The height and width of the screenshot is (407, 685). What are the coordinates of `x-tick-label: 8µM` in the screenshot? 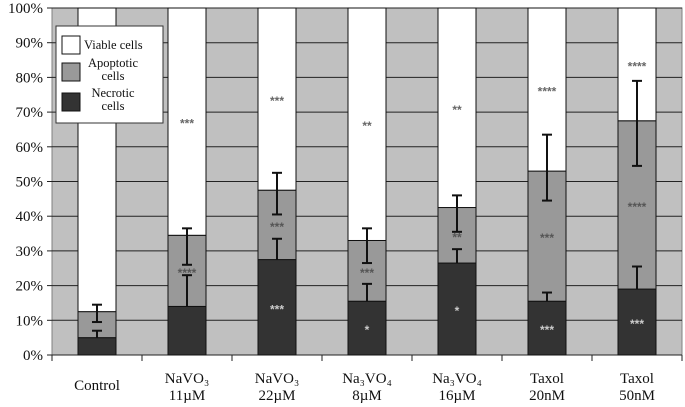 It's located at (366, 396).